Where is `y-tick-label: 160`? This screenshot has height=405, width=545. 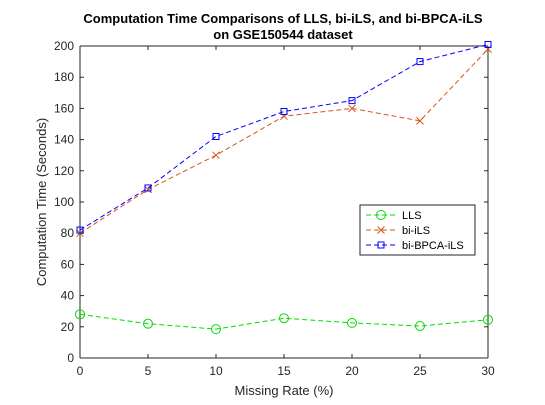 y-tick-label: 160 is located at coordinates (64, 108).